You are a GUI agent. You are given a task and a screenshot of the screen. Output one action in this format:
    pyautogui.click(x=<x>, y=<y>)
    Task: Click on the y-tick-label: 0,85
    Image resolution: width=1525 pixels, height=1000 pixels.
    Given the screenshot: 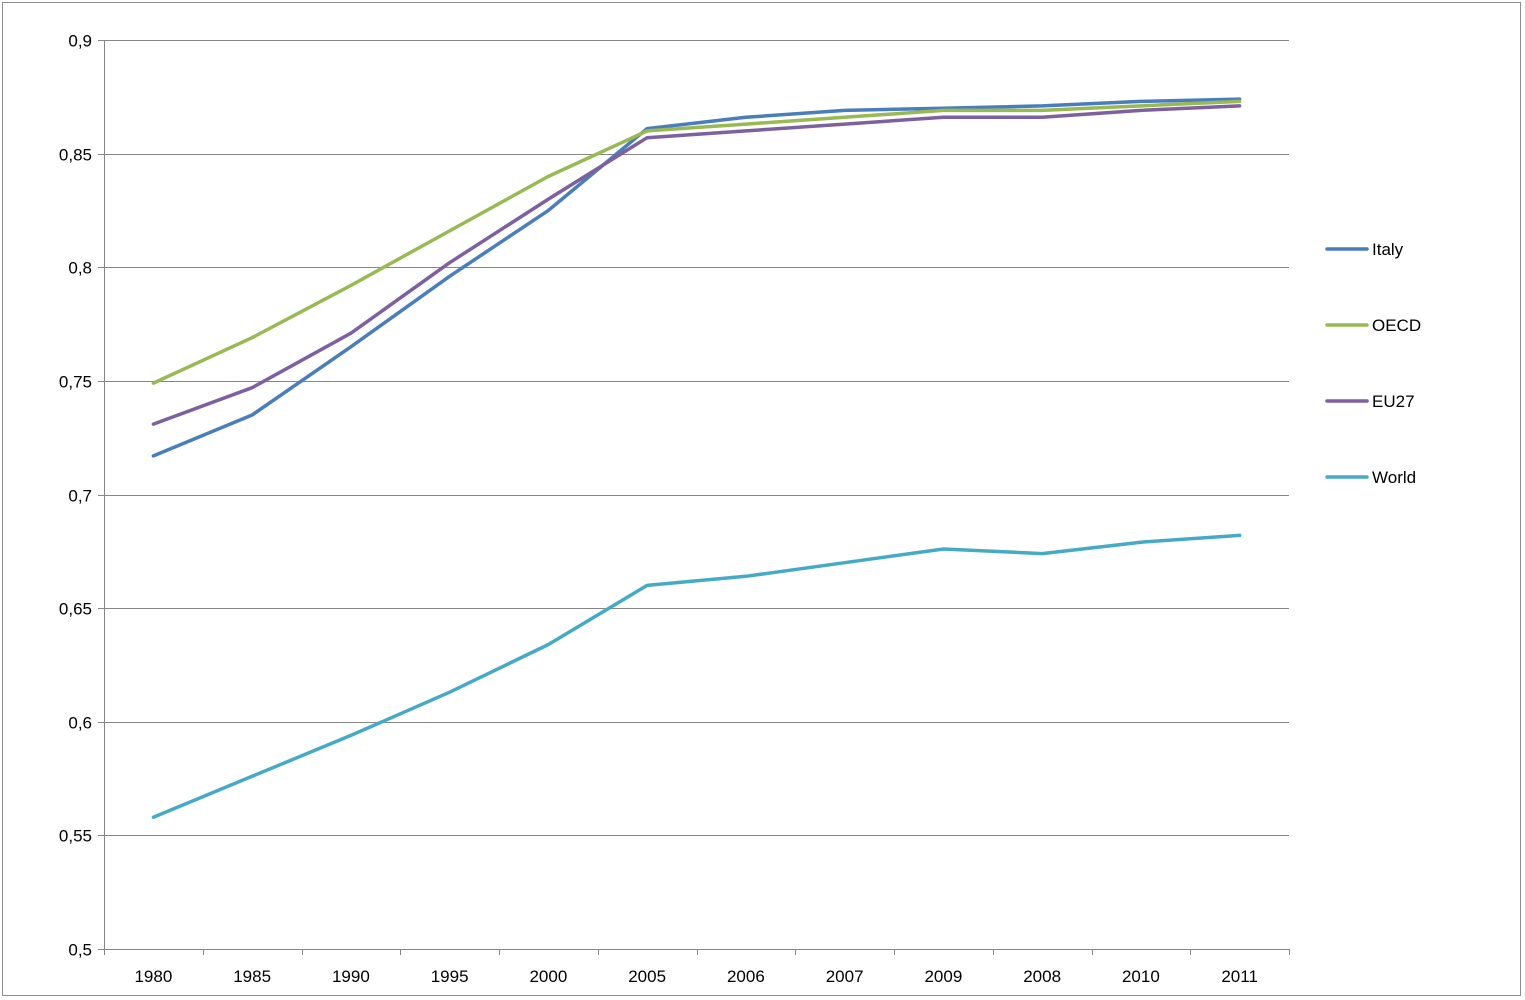 What is the action you would take?
    pyautogui.click(x=75, y=155)
    